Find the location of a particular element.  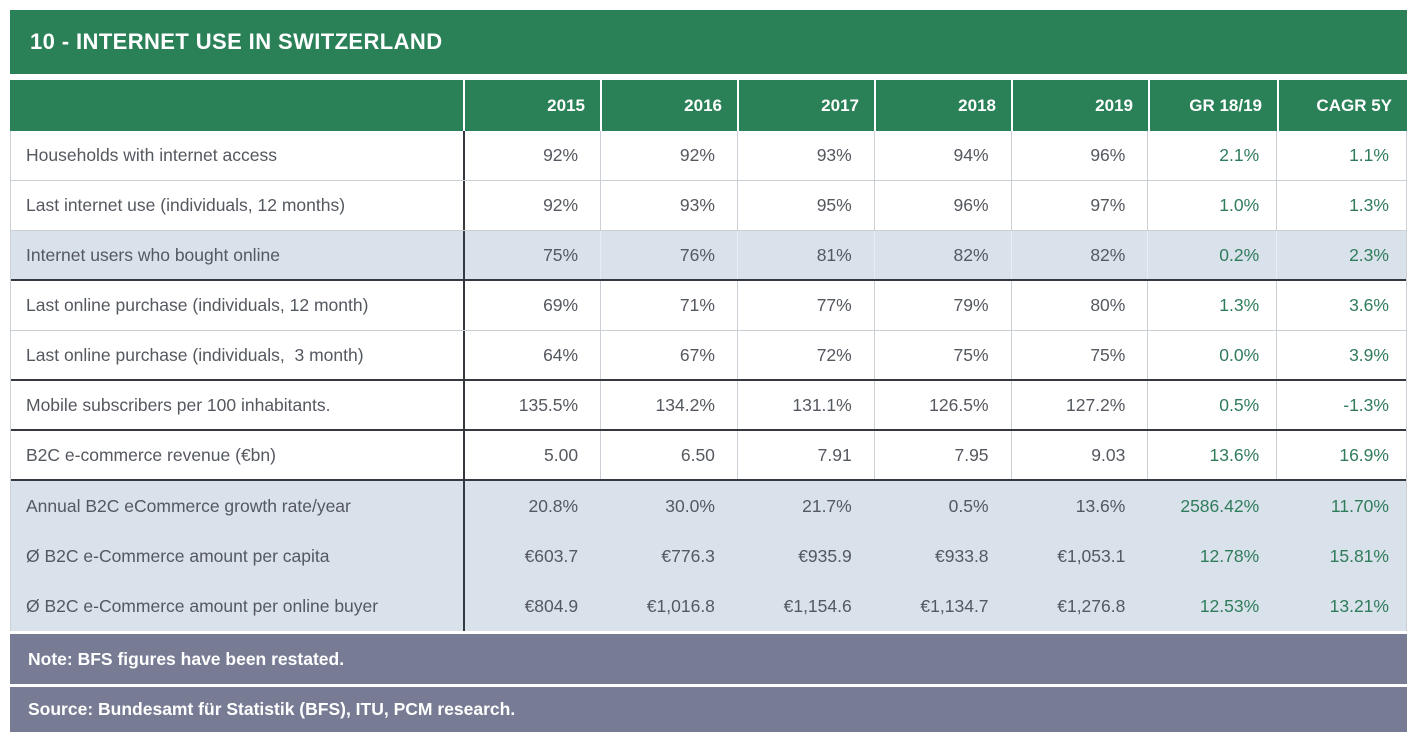

header-cell-2019: 2019 is located at coordinates (1079, 105).